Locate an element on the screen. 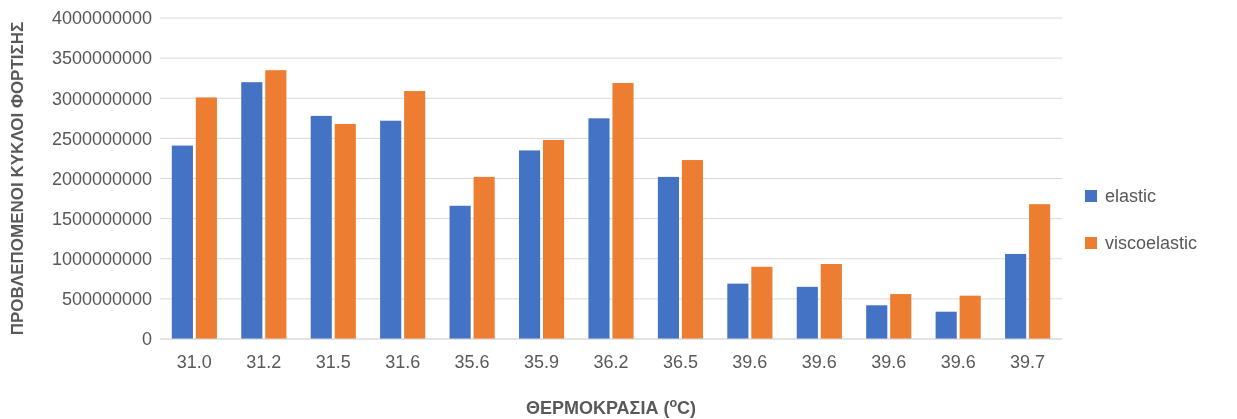 The image size is (1237, 419). y-tick-label: 2500000000 is located at coordinates (101, 138).